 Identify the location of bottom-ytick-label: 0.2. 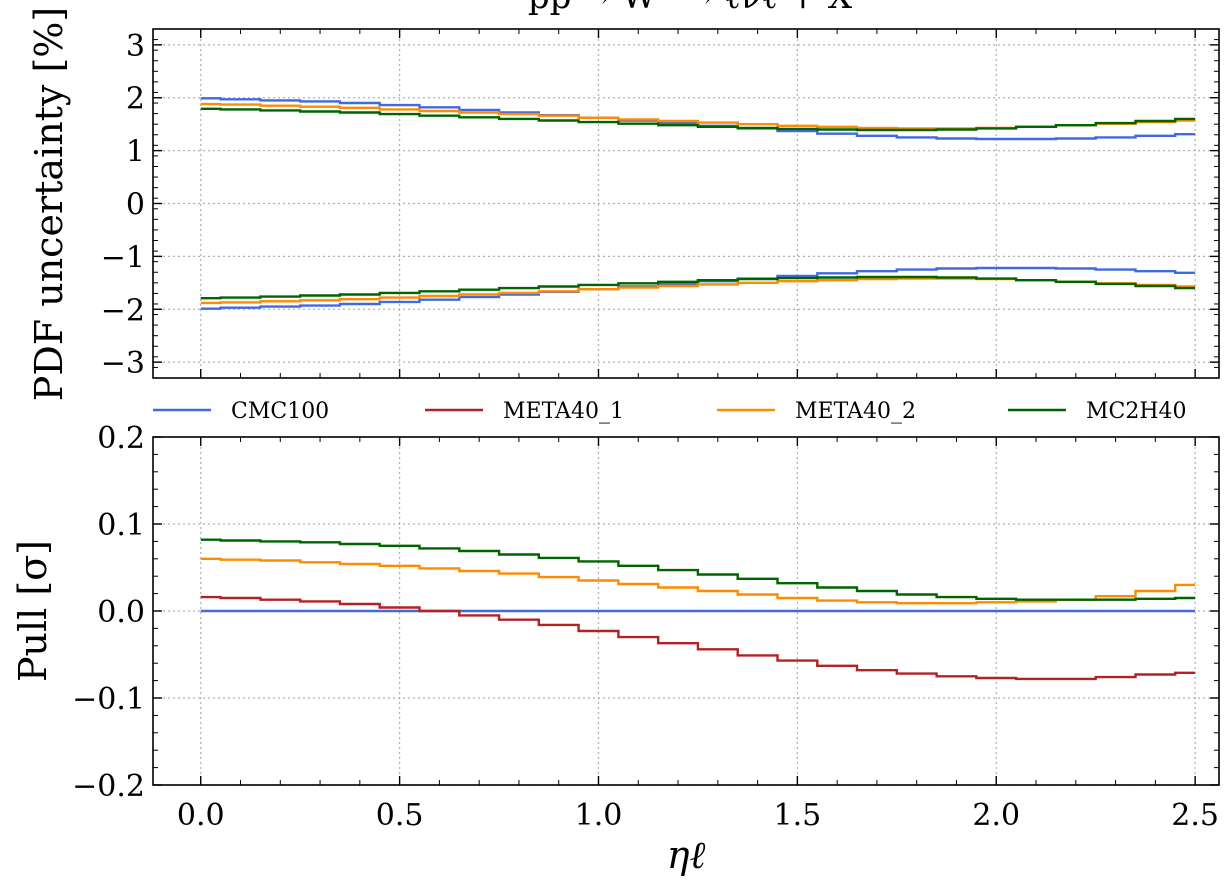
(121, 438).